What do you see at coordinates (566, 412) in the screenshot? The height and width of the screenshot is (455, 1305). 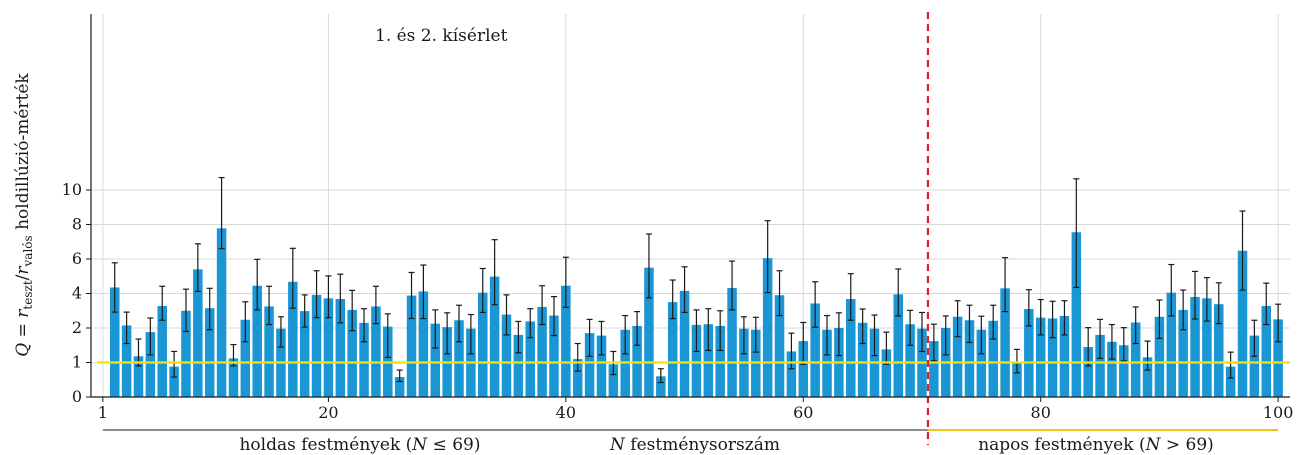 I see `x-tick-label: 40` at bounding box center [566, 412].